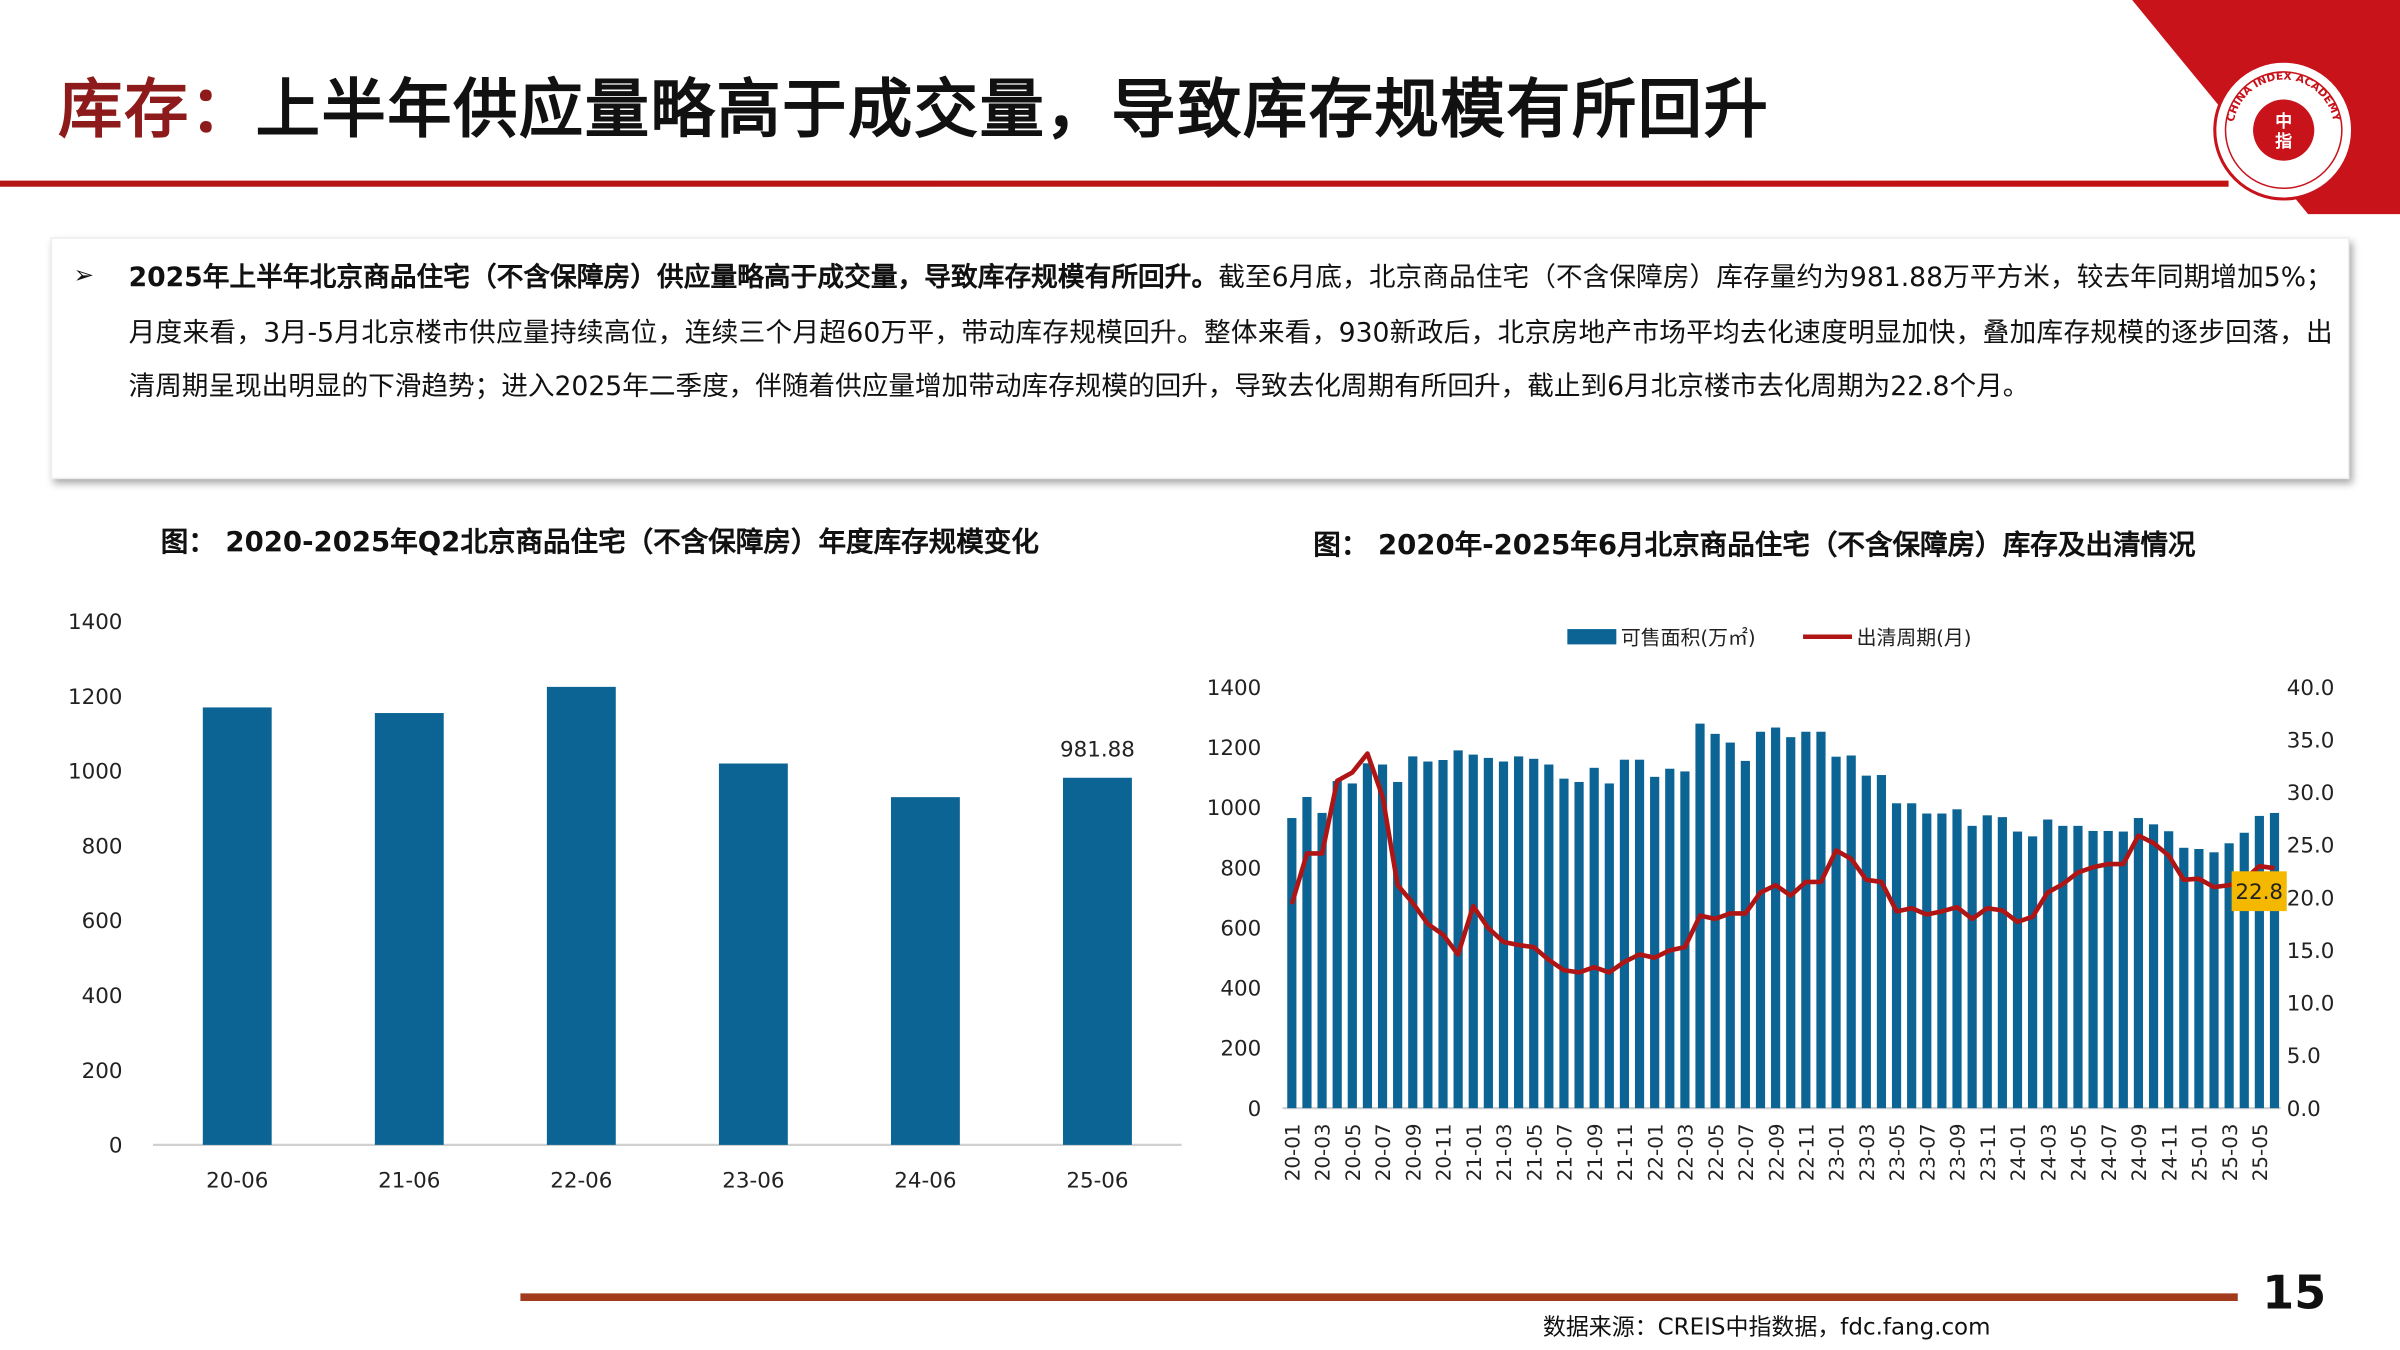 The image size is (2400, 1350). Describe the element at coordinates (1097, 749) in the screenshot. I see `data-label: 981.88` at that location.